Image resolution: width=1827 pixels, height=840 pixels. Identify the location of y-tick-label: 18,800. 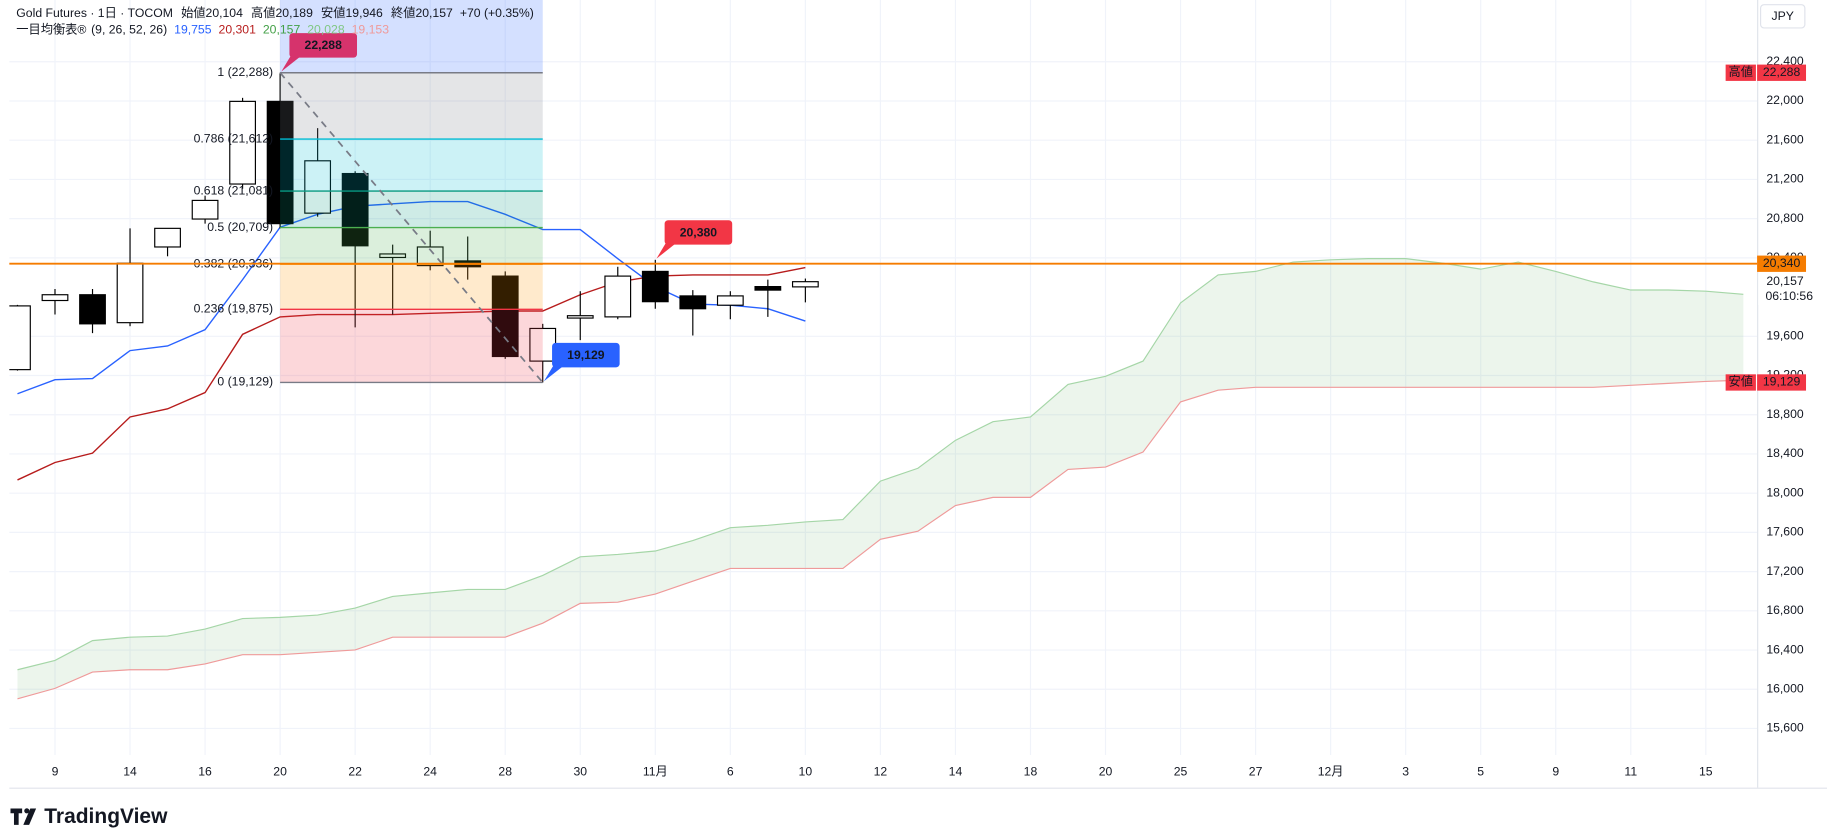
(1785, 414).